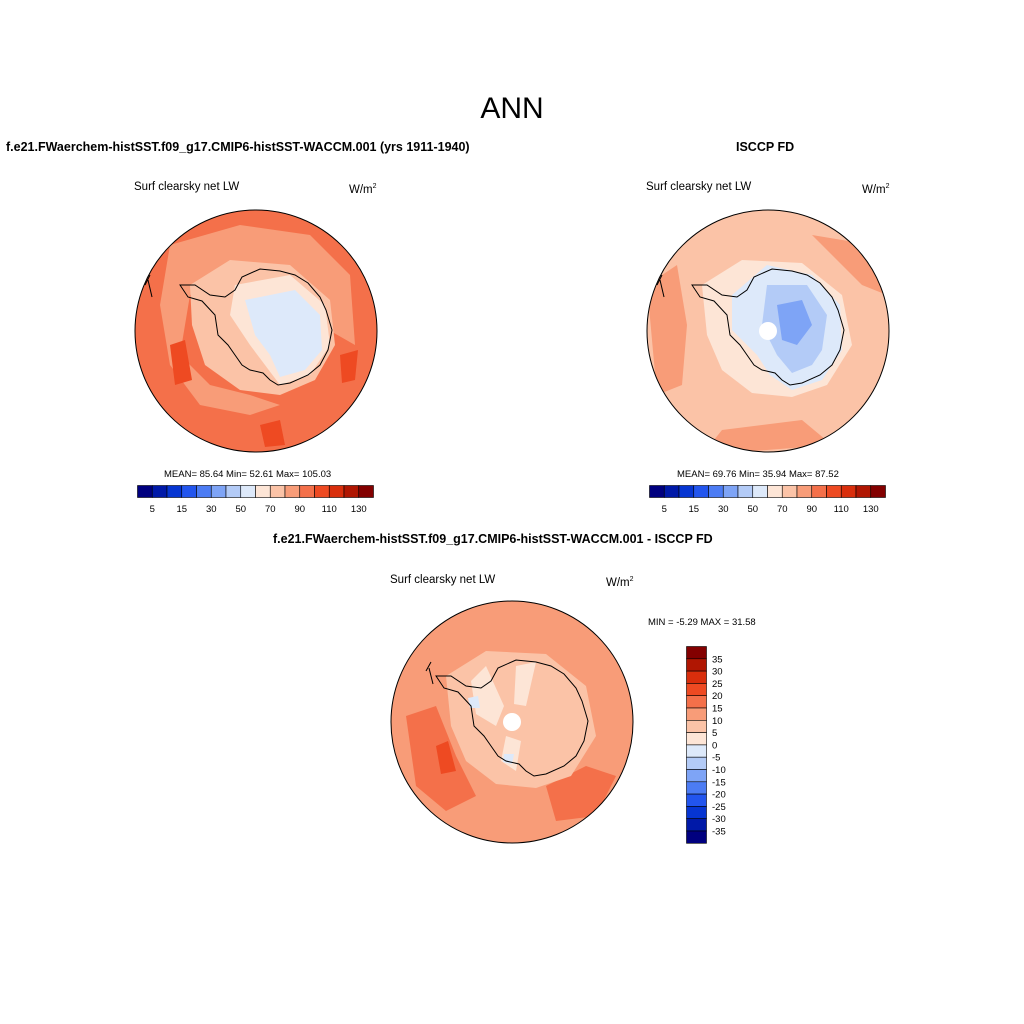  What do you see at coordinates (767, 504) in the screenshot?
I see `panel2-colorbar: 5 15 30 50 70 90 110 130` at bounding box center [767, 504].